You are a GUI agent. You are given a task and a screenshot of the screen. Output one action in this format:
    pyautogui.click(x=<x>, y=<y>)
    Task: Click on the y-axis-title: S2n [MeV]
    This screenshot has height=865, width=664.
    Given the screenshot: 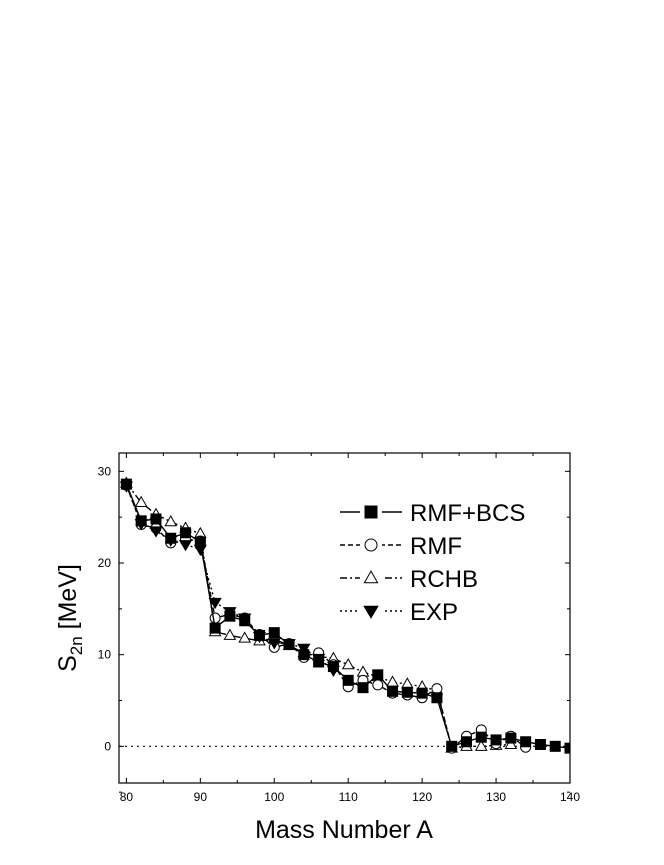 What is the action you would take?
    pyautogui.click(x=70, y=618)
    